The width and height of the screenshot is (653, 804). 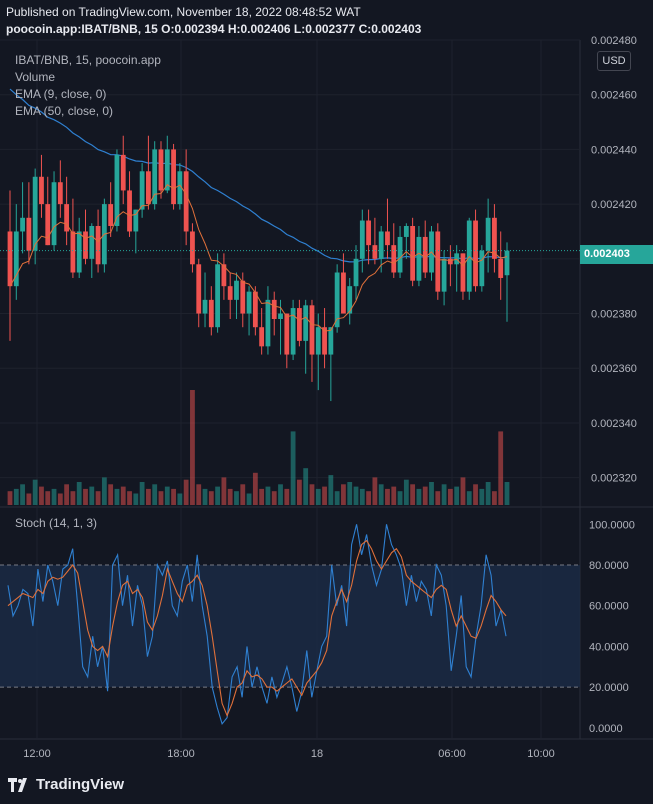 What do you see at coordinates (609, 607) in the screenshot?
I see `stoch-tick-label: 60.0000` at bounding box center [609, 607].